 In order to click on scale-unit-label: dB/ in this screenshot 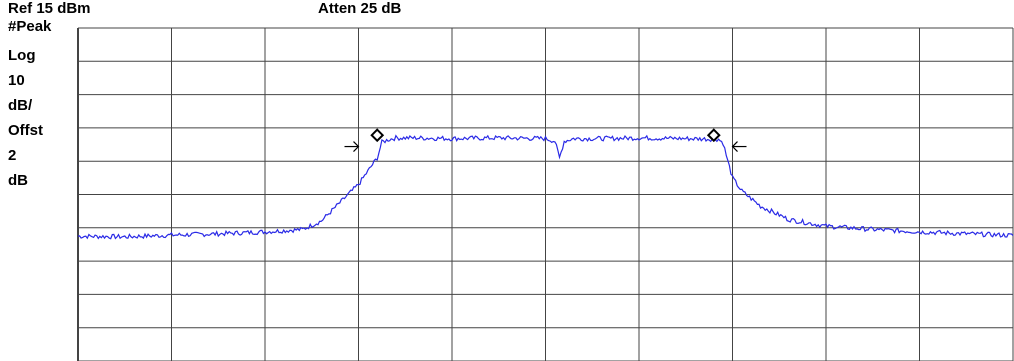, I will do `click(20, 105)`.